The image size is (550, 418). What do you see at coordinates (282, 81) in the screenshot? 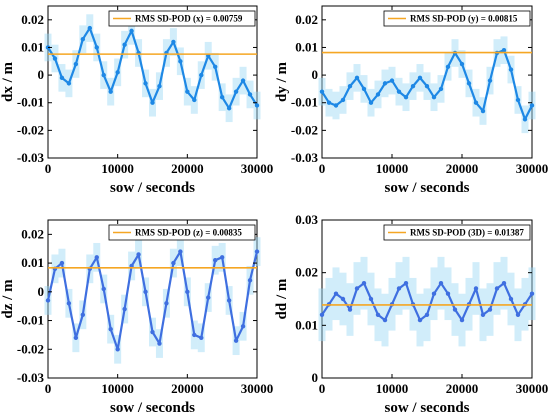
I see `y-axis-label: dy / m` at bounding box center [282, 81].